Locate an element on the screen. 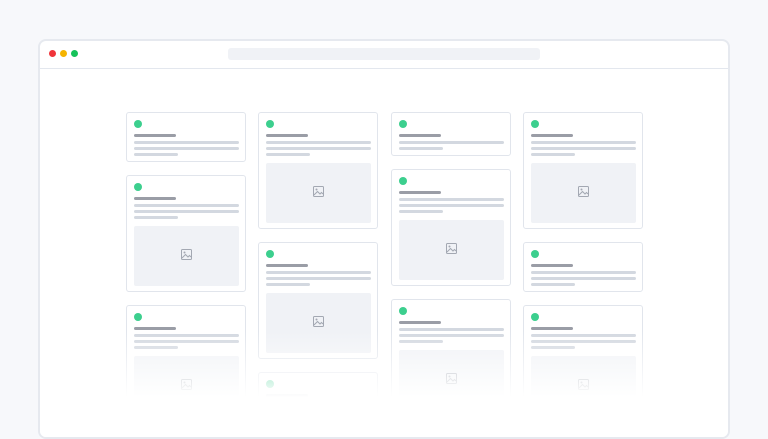  title-bar is located at coordinates (384, 55).